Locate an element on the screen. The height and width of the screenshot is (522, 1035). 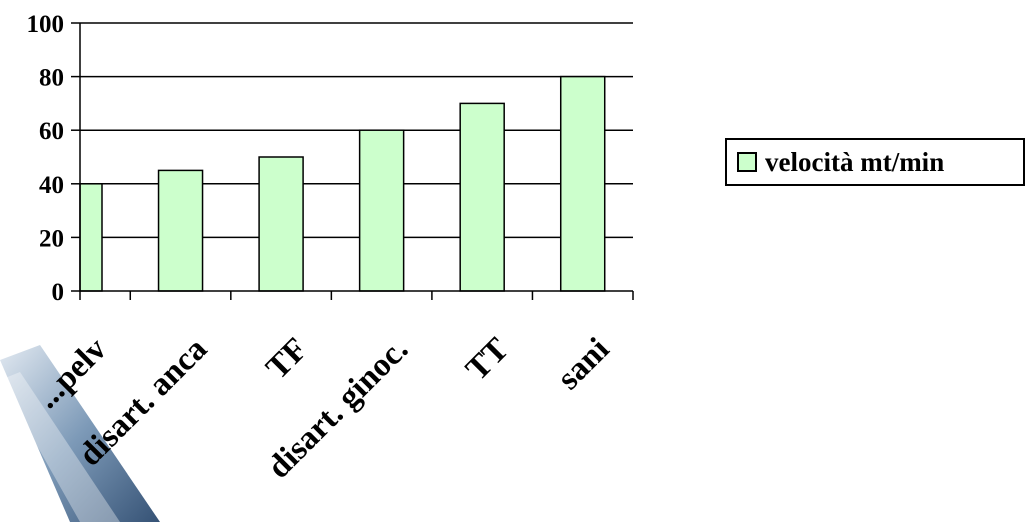
decorative-swoosh-light is located at coordinates (60, 447).